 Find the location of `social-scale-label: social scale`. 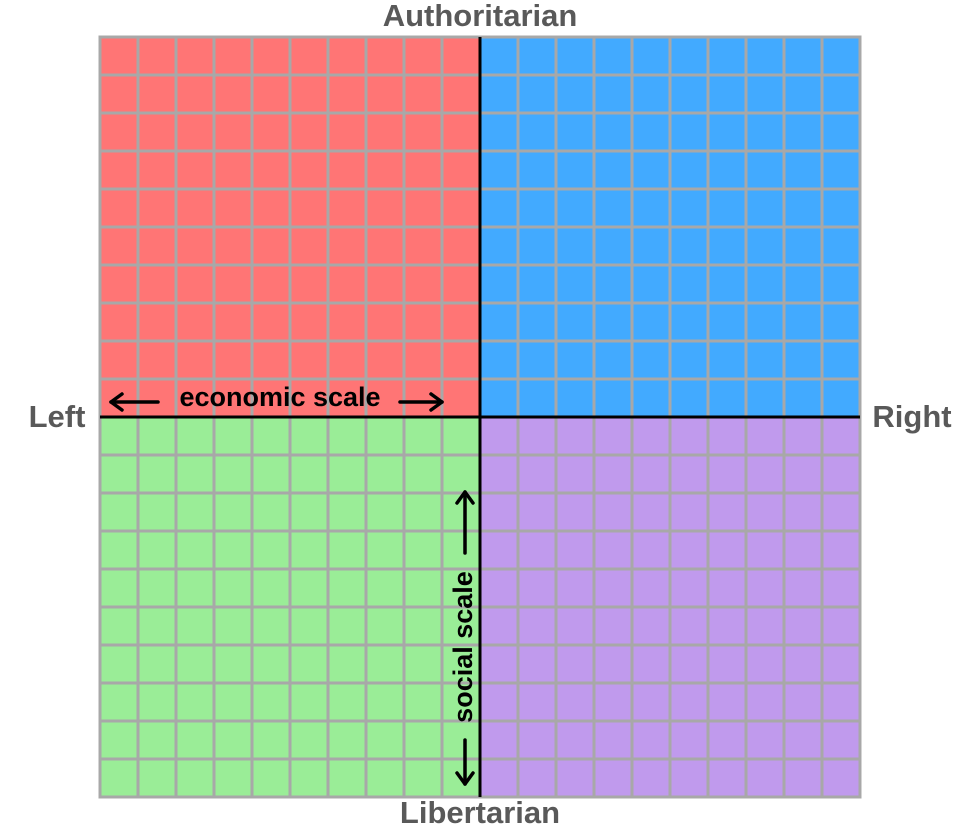

social-scale-label: social scale is located at coordinates (463, 647).